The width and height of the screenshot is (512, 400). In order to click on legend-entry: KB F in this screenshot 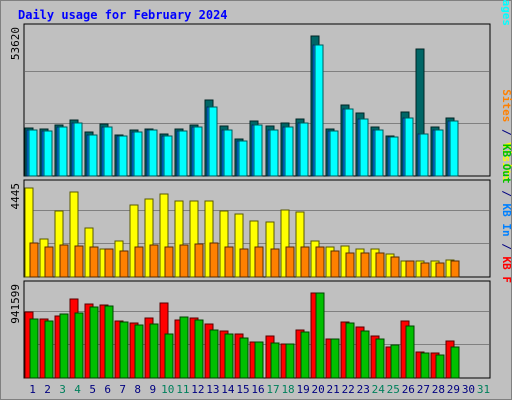, I will do `click(506, 270)`.